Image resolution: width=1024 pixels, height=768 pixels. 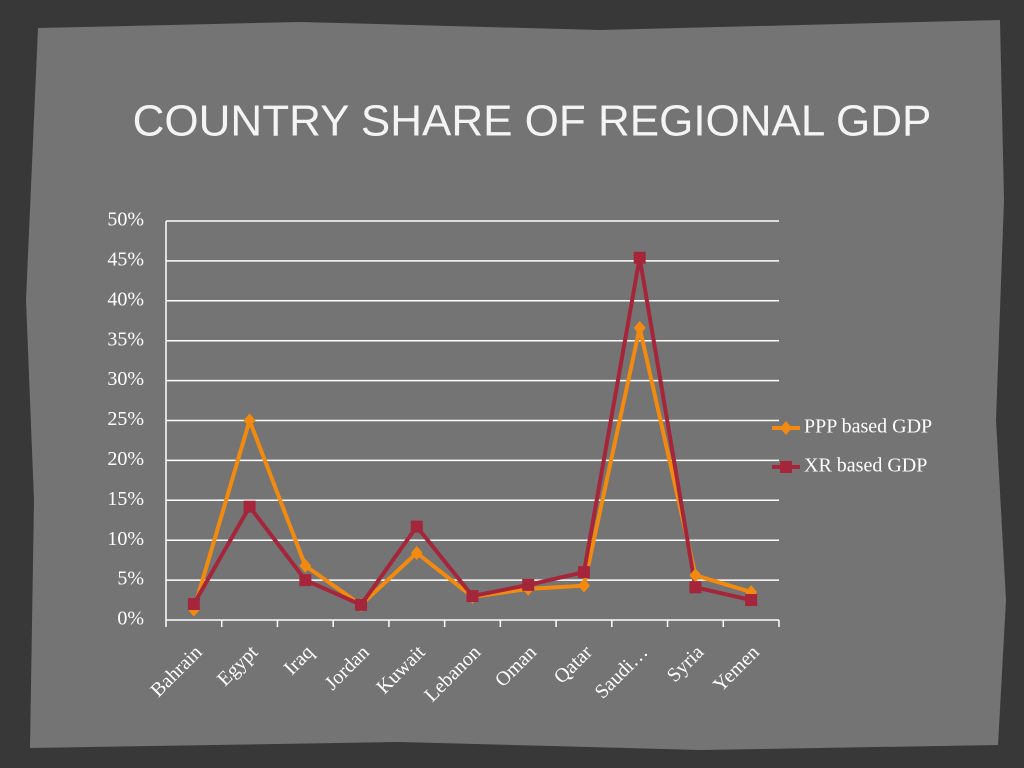 What do you see at coordinates (868, 427) in the screenshot?
I see `legend-label: PPP based GDP` at bounding box center [868, 427].